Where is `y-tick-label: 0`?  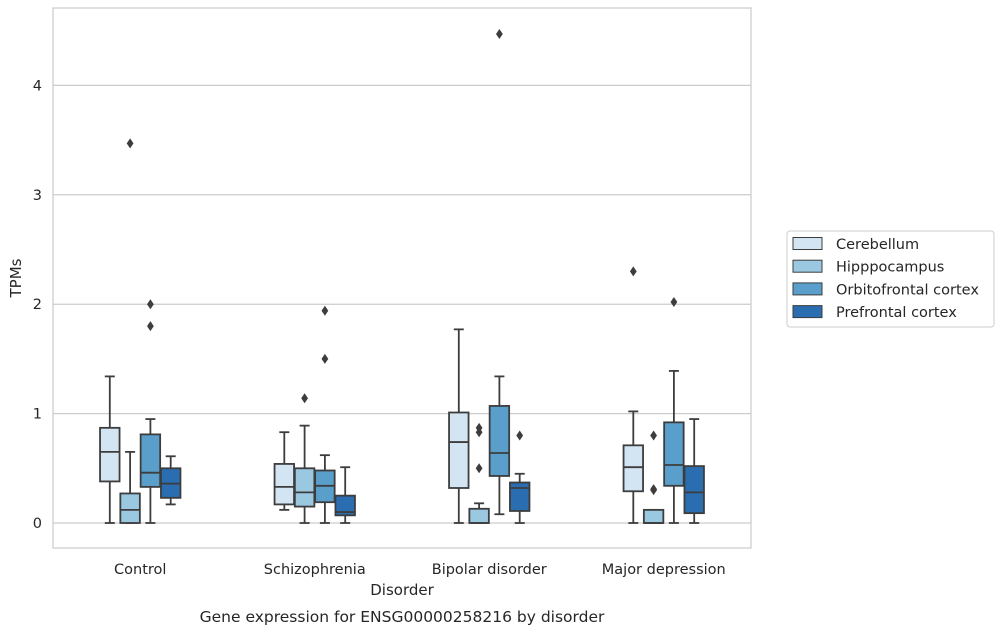
y-tick-label: 0 is located at coordinates (37, 524).